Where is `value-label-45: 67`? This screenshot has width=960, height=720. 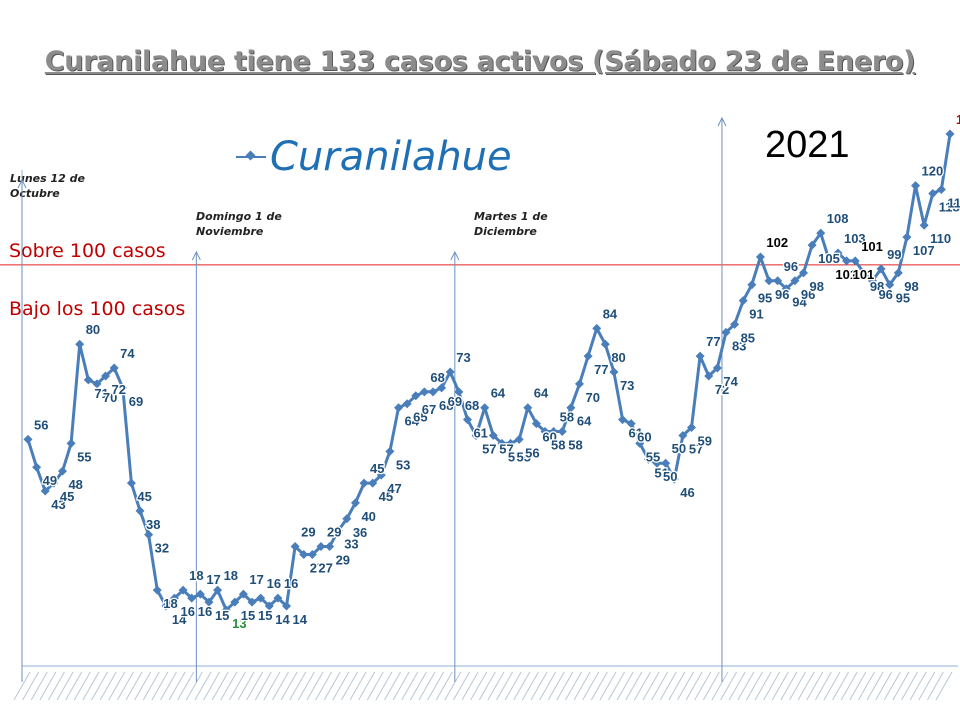 value-label-45: 67 is located at coordinates (429, 409).